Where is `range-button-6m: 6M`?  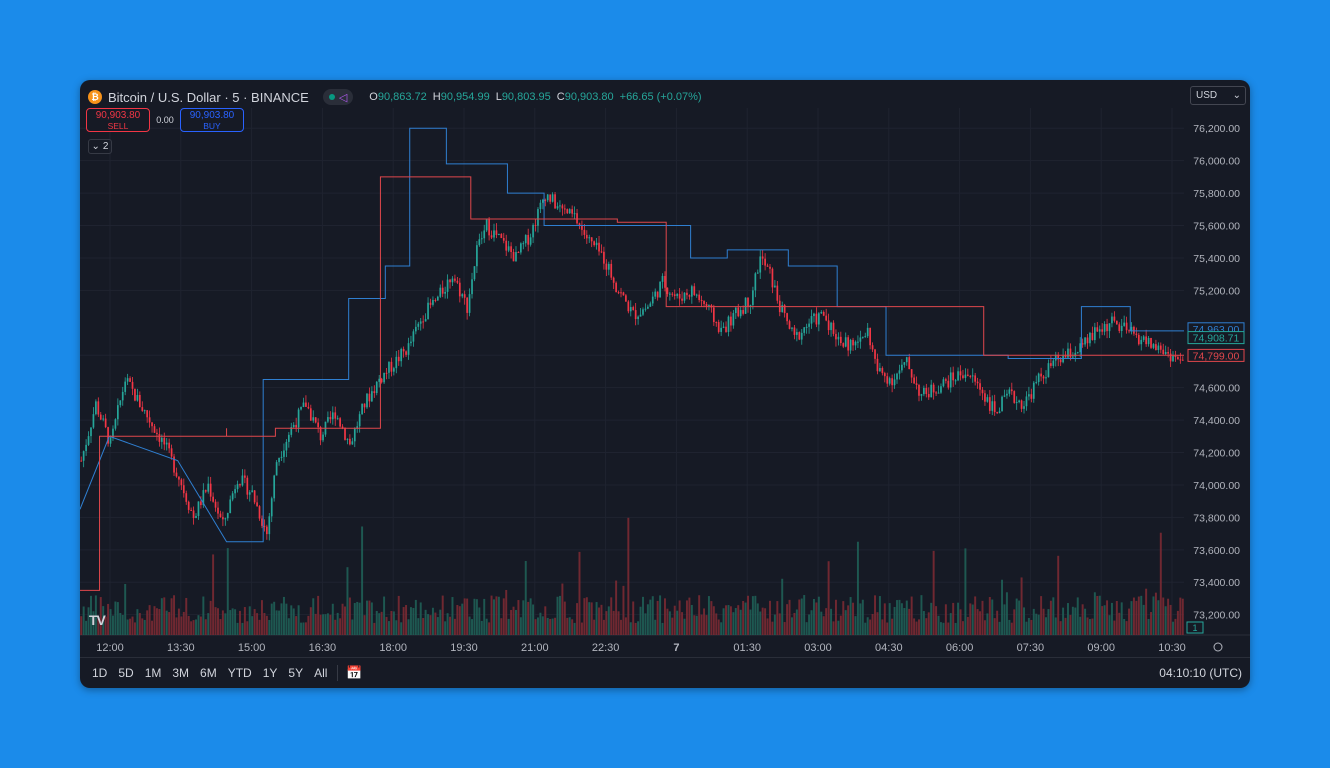
range-button-6m: 6M is located at coordinates (208, 673).